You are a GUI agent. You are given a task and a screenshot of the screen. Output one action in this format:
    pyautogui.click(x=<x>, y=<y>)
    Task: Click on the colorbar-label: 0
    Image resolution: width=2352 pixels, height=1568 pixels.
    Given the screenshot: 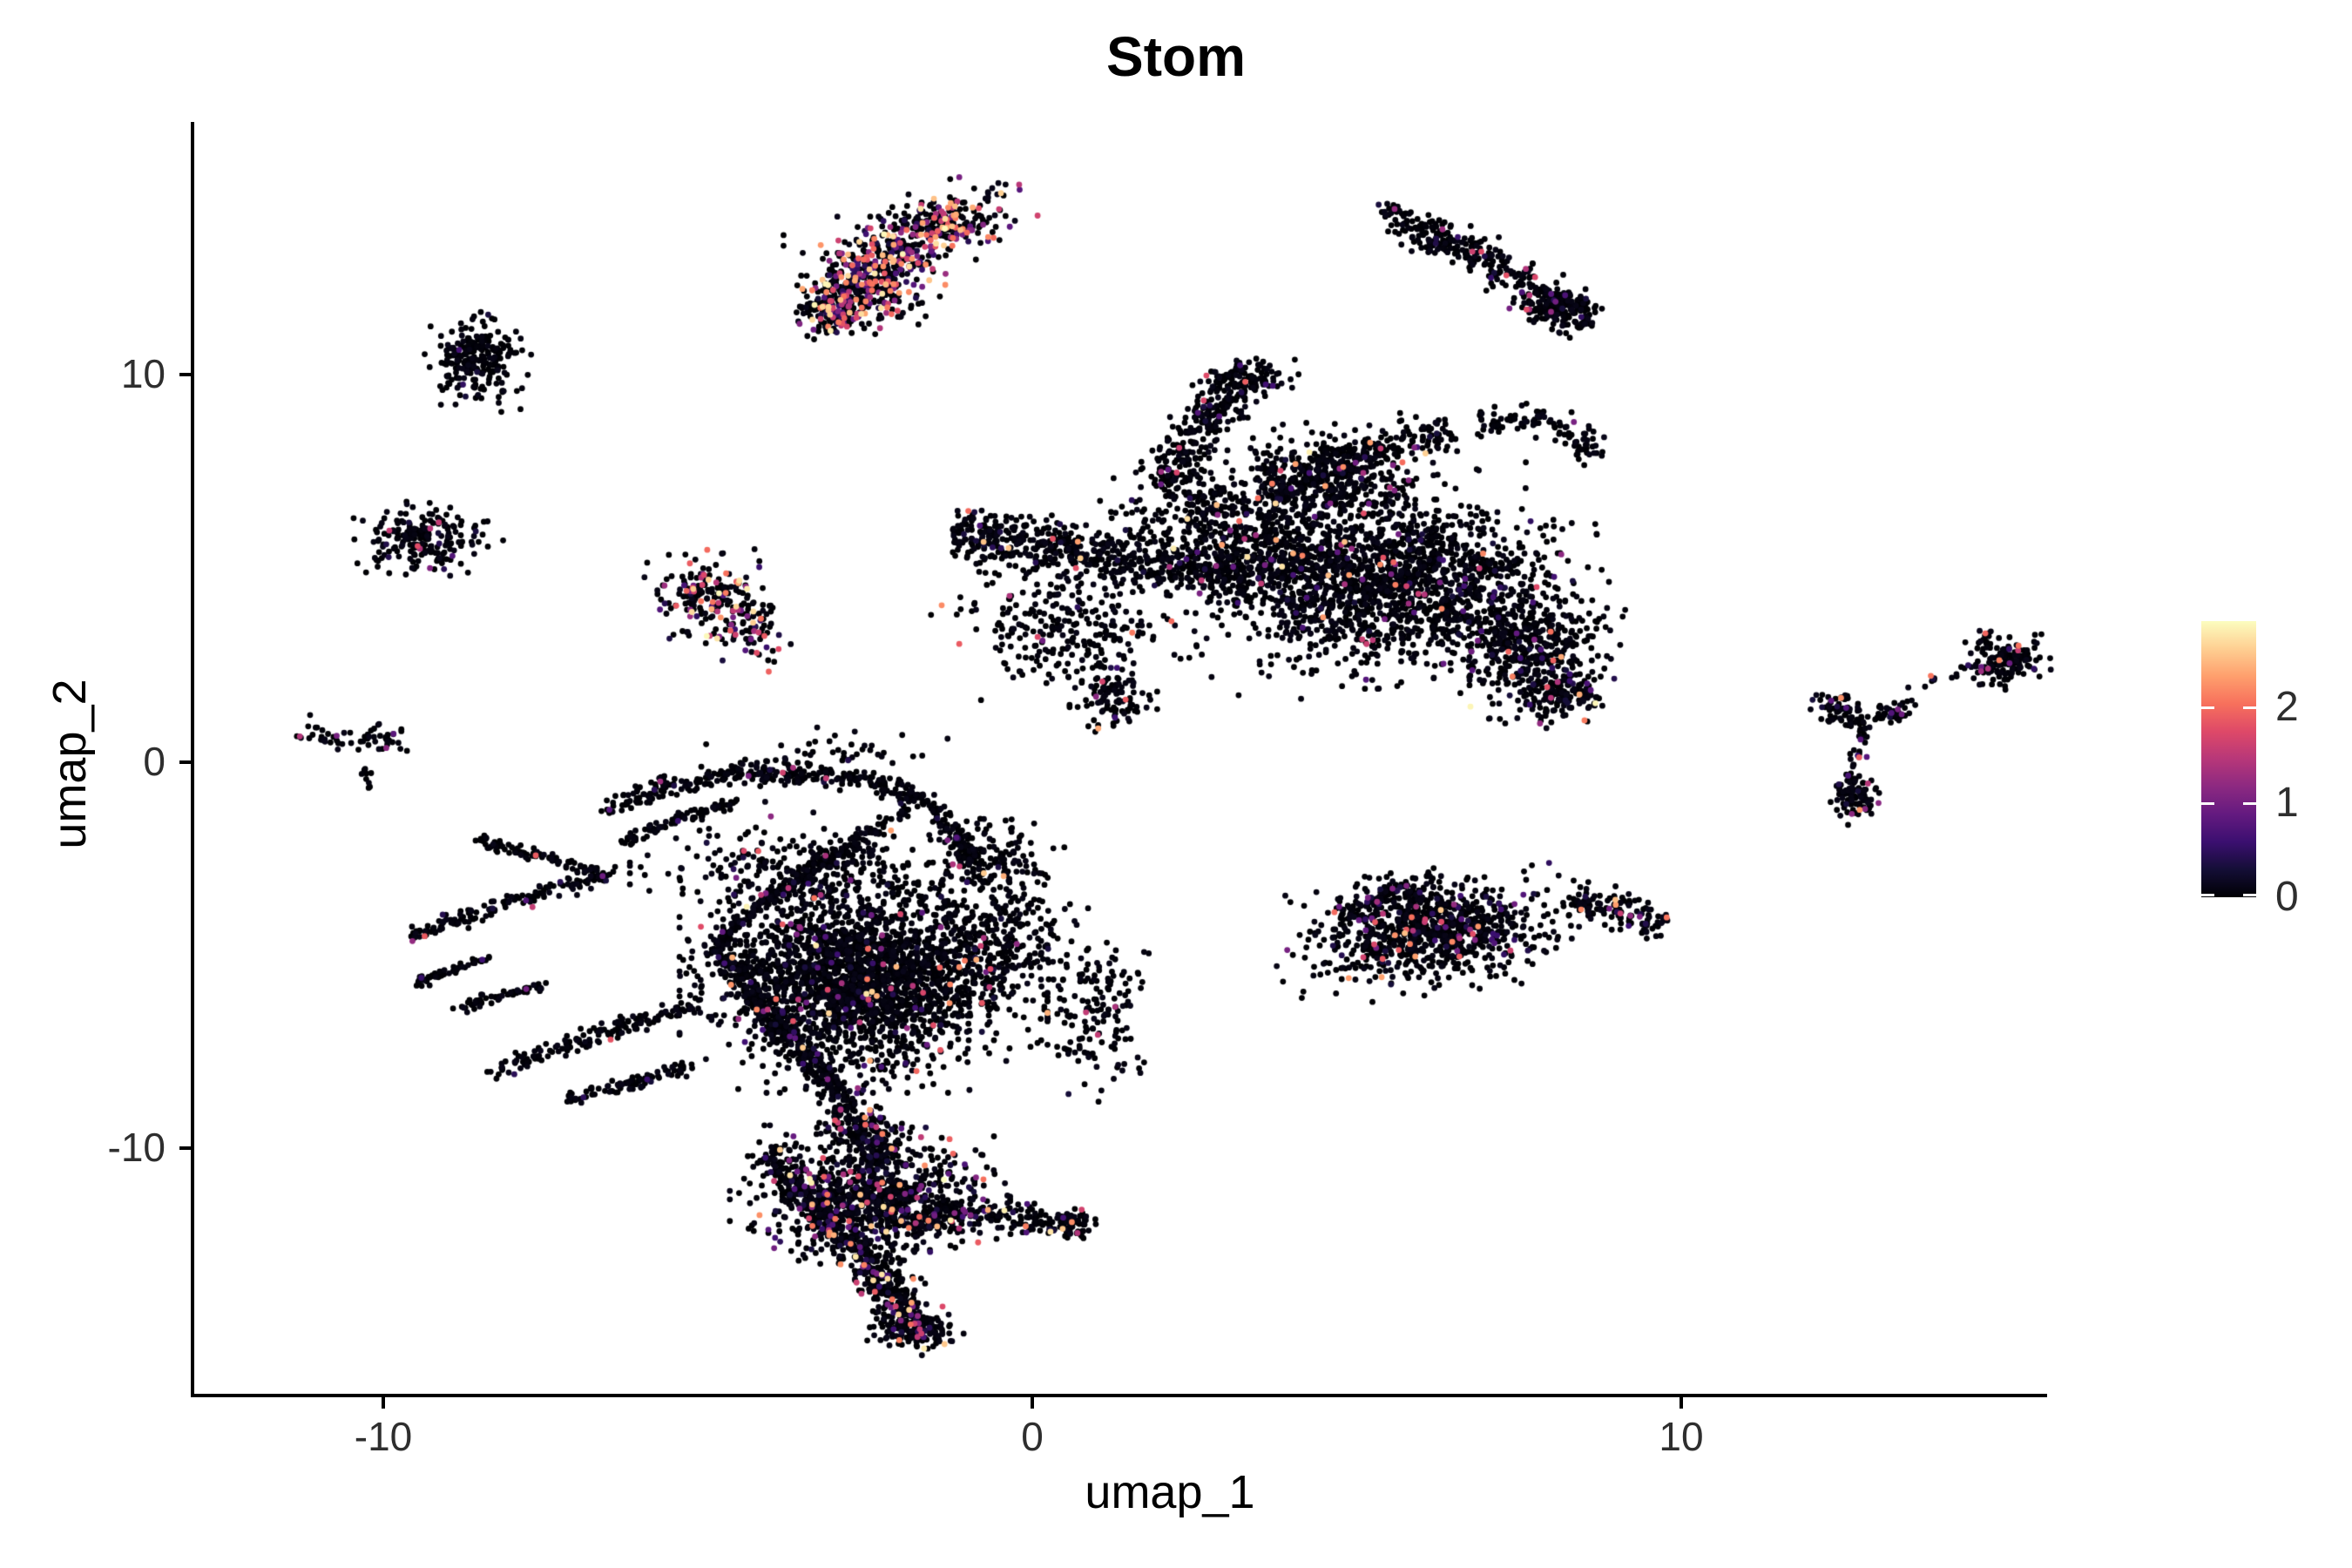 What is the action you would take?
    pyautogui.click(x=2287, y=897)
    